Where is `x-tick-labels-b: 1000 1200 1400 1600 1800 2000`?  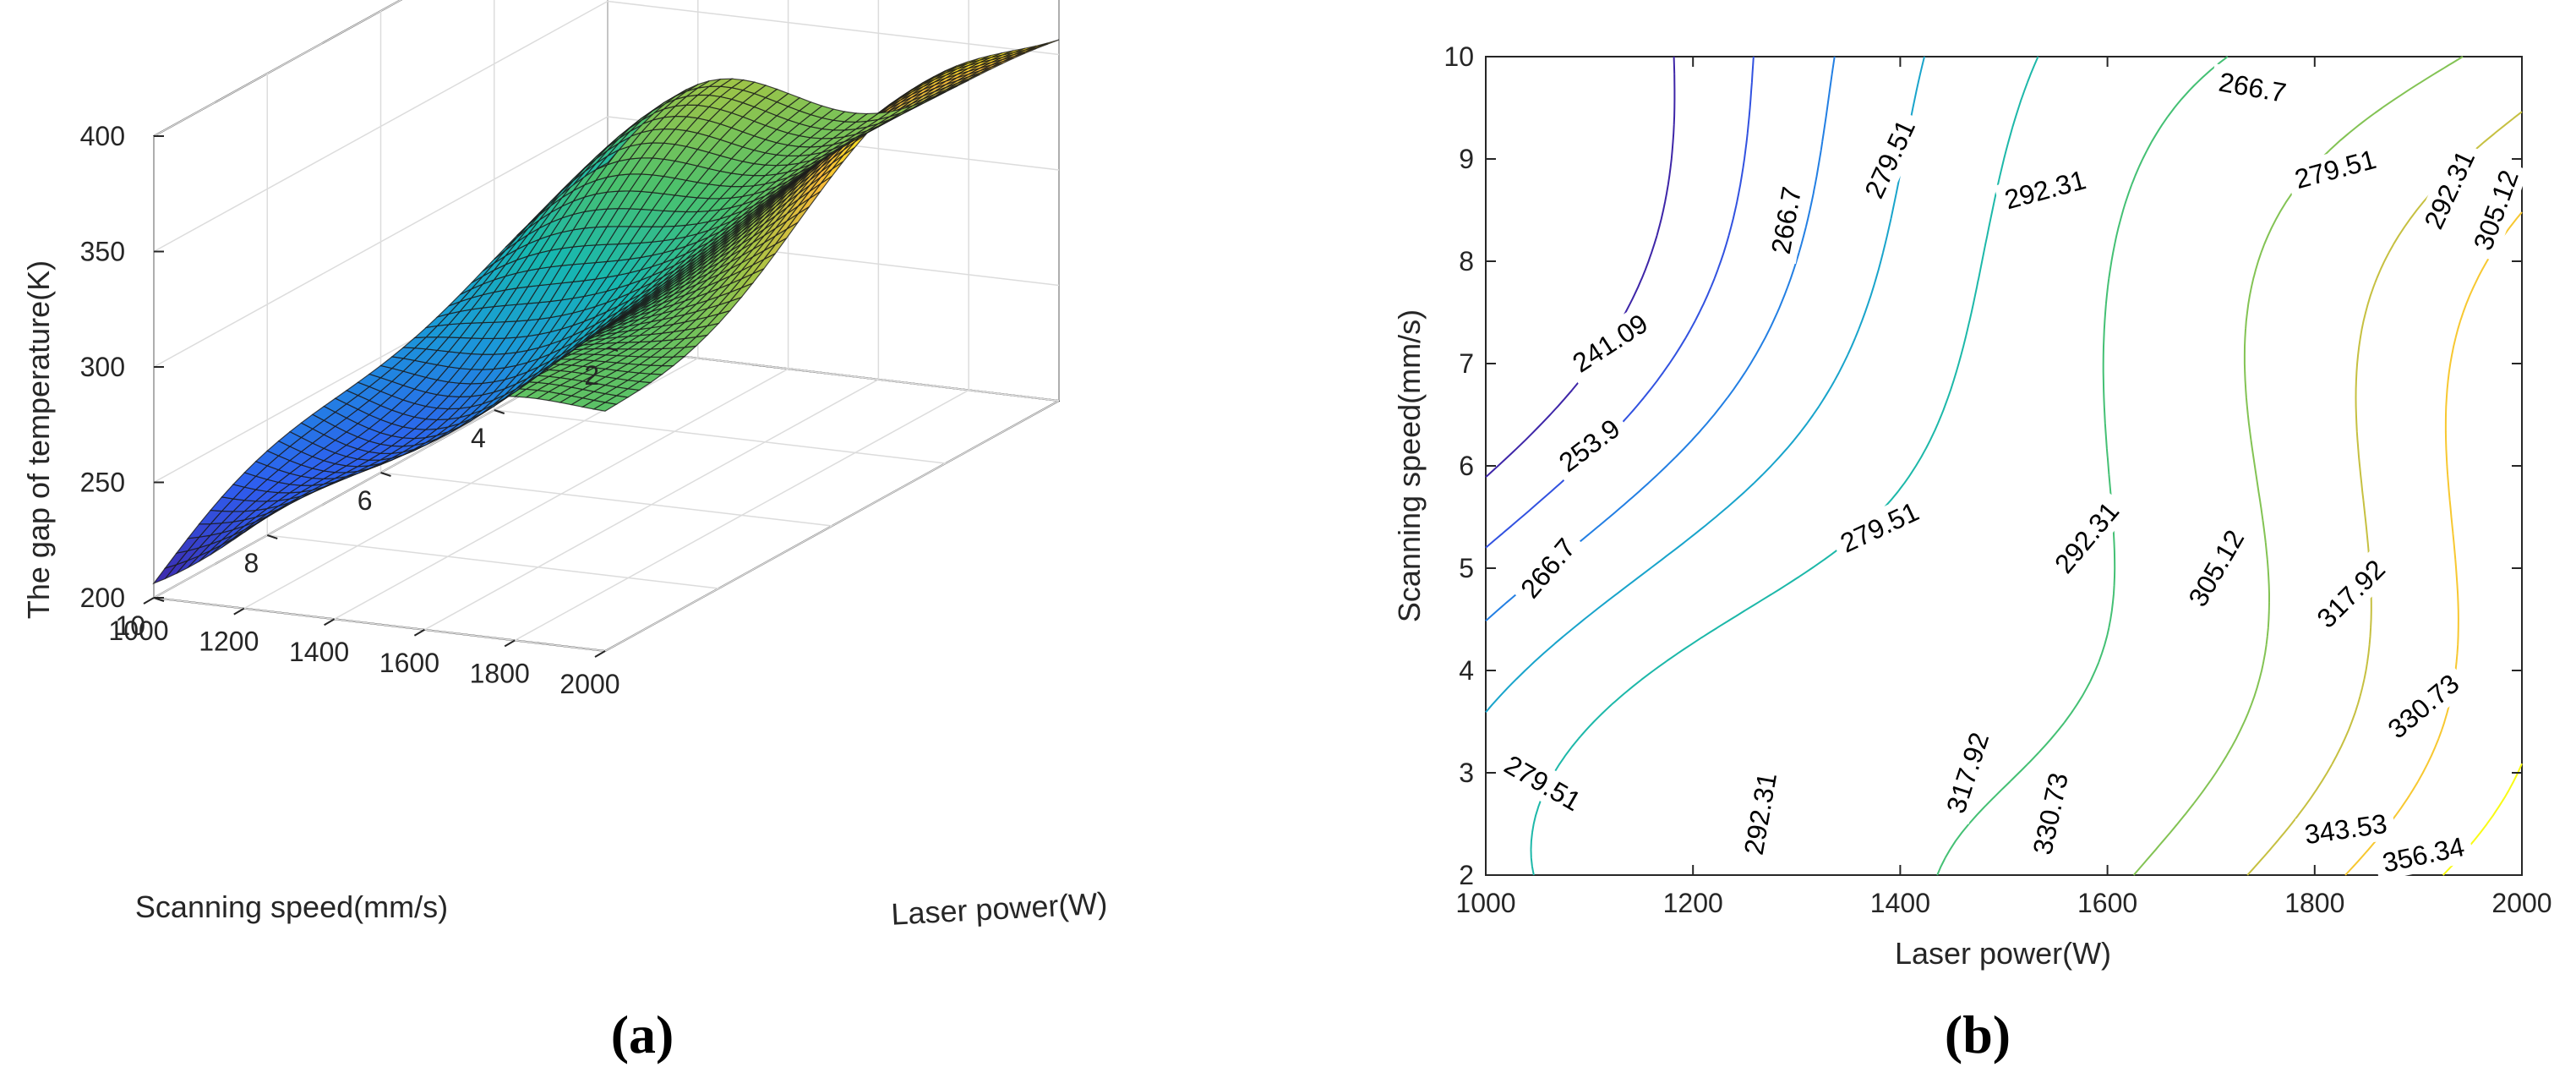 x-tick-labels-b: 1000 1200 1400 1600 1800 2000 is located at coordinates (2003, 903).